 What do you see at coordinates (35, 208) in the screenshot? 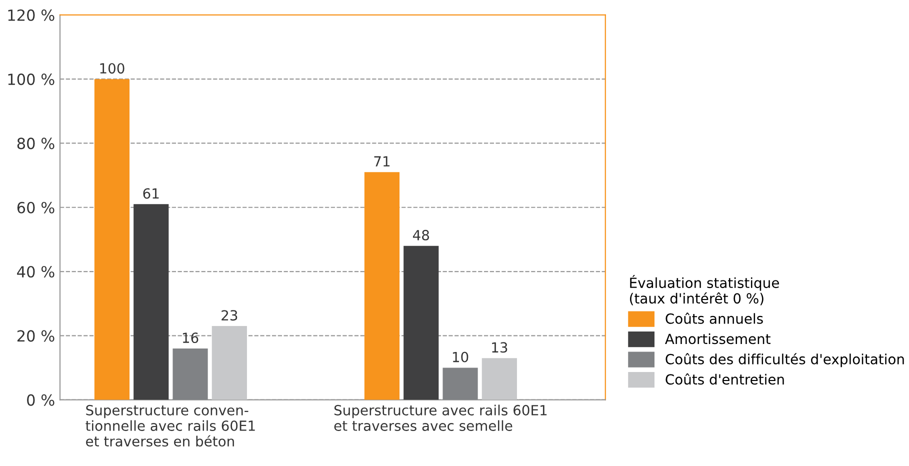
I see `y-tick-label: 60 %` at bounding box center [35, 208].